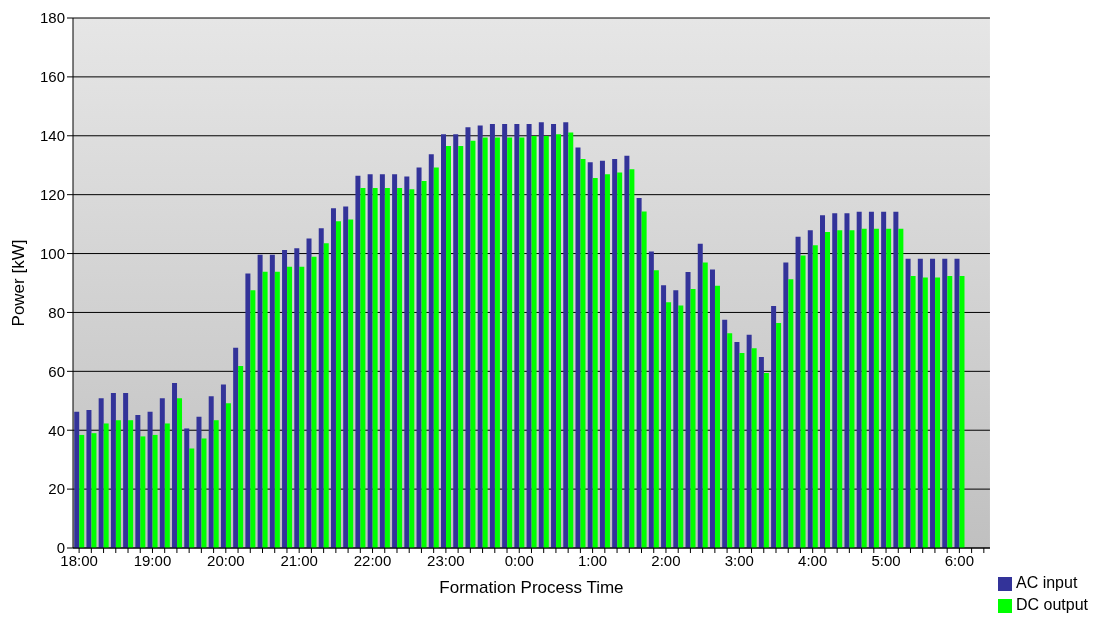  What do you see at coordinates (56, 430) in the screenshot?
I see `y-tick-label: 40` at bounding box center [56, 430].